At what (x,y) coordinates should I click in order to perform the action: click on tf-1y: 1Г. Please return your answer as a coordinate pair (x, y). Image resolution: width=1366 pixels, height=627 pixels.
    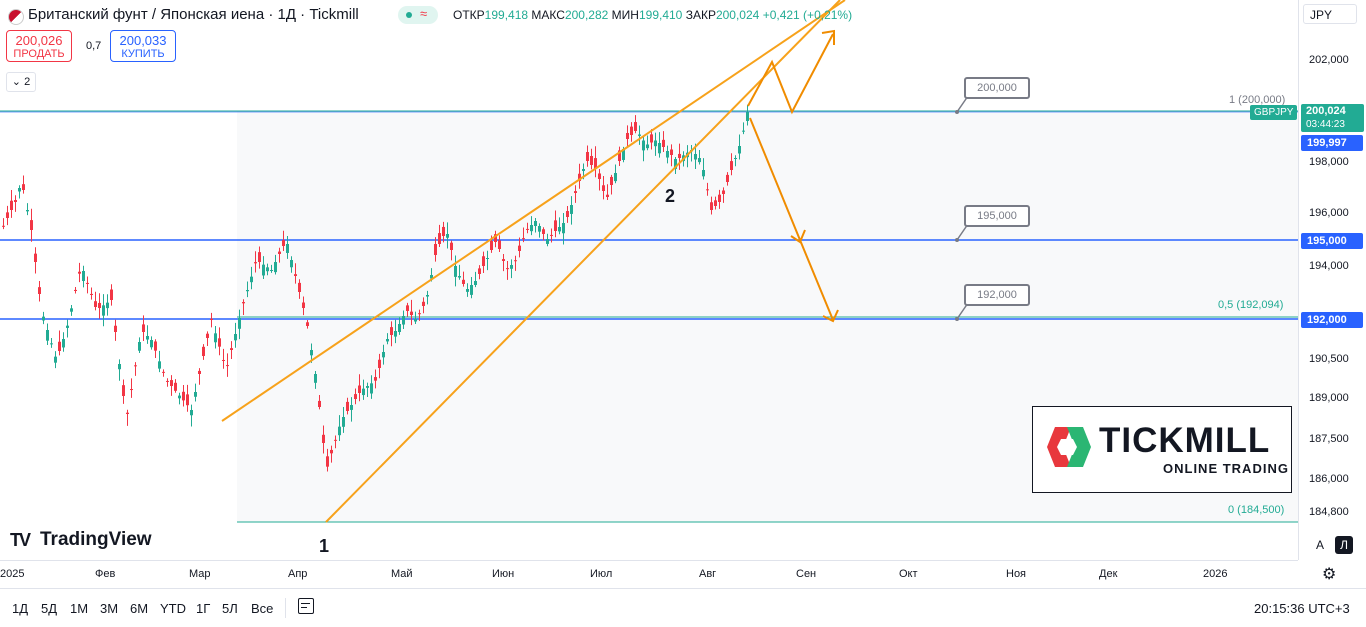
    Looking at the image, I should click on (203, 608).